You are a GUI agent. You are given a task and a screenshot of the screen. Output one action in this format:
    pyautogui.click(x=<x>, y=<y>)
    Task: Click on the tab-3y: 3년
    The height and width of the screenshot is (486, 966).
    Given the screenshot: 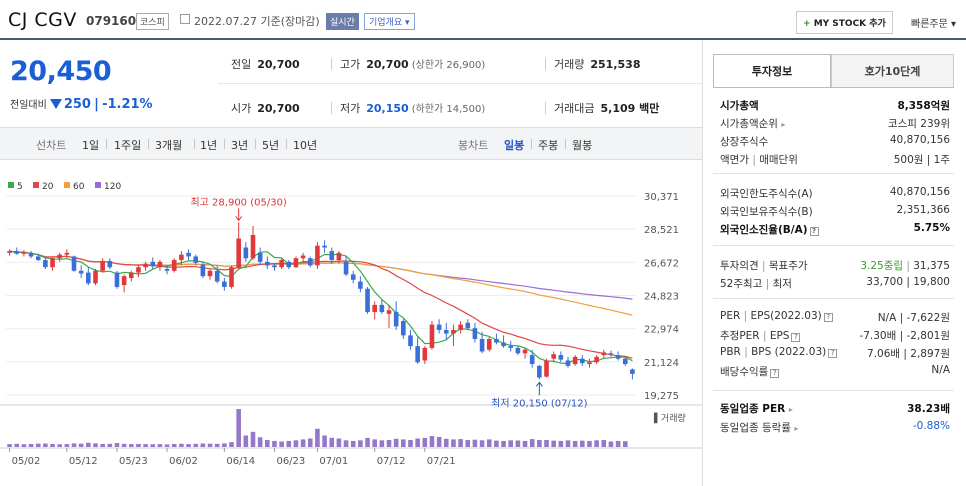 What is the action you would take?
    pyautogui.click(x=240, y=145)
    